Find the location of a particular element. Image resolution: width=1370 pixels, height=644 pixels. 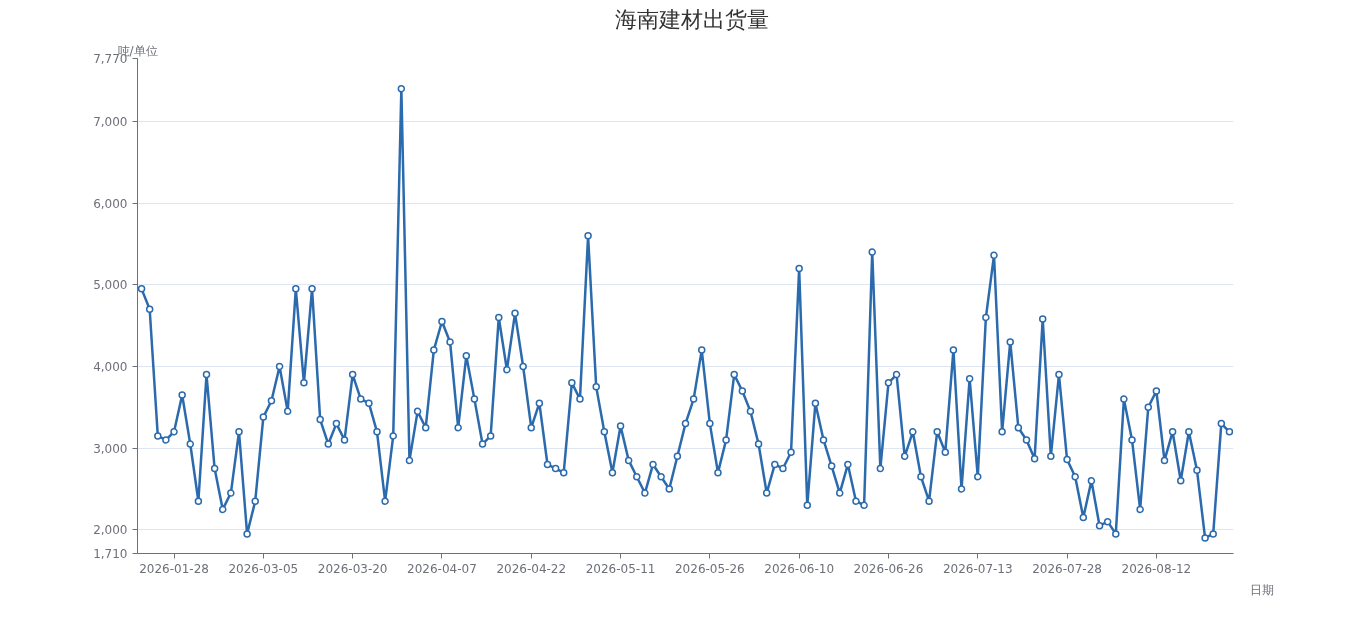

y-tick-label: 7,000 is located at coordinates (110, 121).